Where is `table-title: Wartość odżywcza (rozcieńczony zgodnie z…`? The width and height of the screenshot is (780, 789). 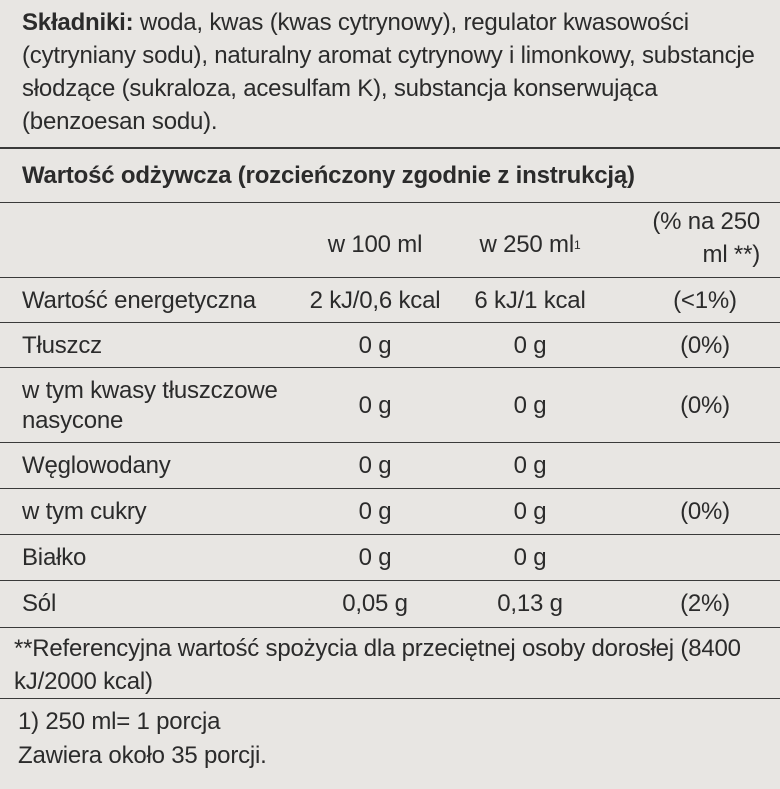
table-title: Wartość odżywcza (rozcieńczony zgodnie z… is located at coordinates (328, 175).